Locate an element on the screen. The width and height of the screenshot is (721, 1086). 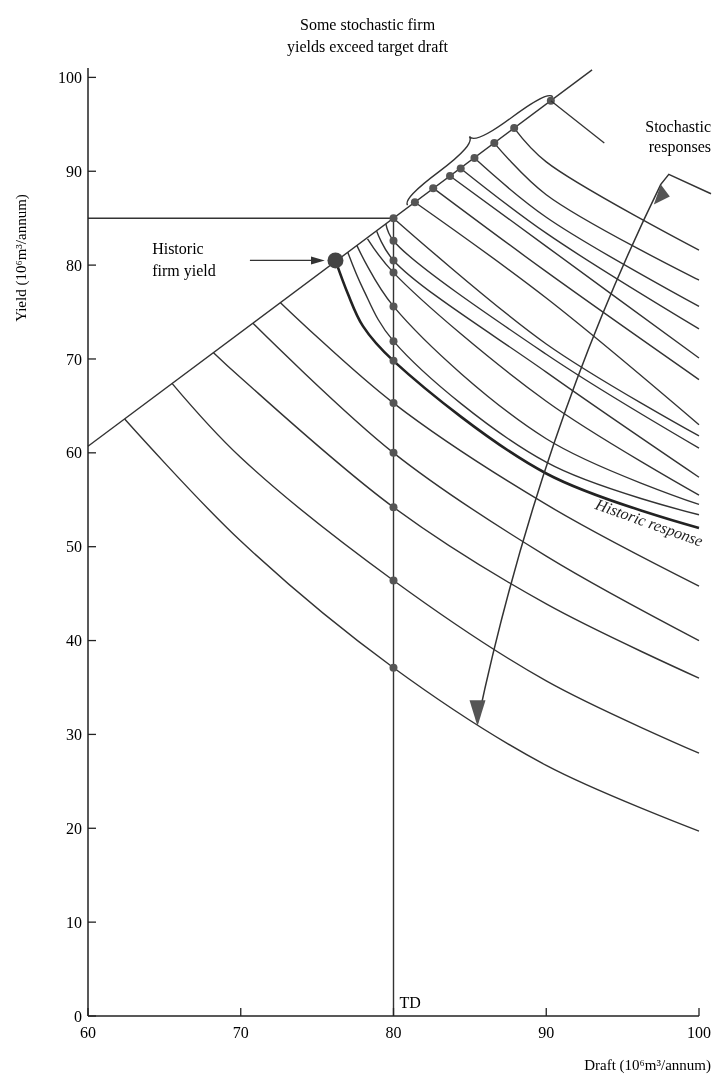
annotation: Historic firm yield is located at coordinates (184, 259).